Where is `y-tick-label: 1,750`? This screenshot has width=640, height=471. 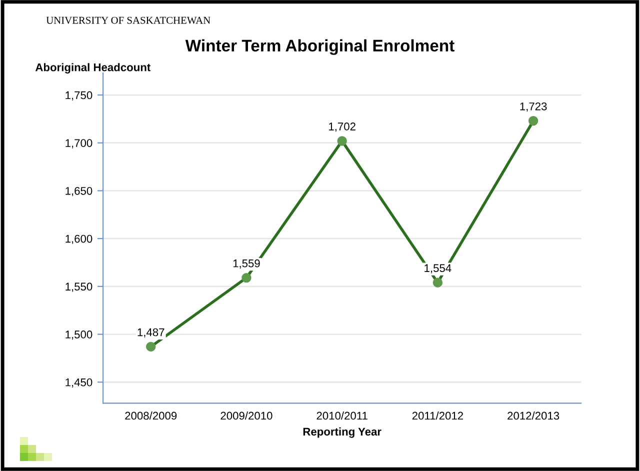 y-tick-label: 1,750 is located at coordinates (79, 95).